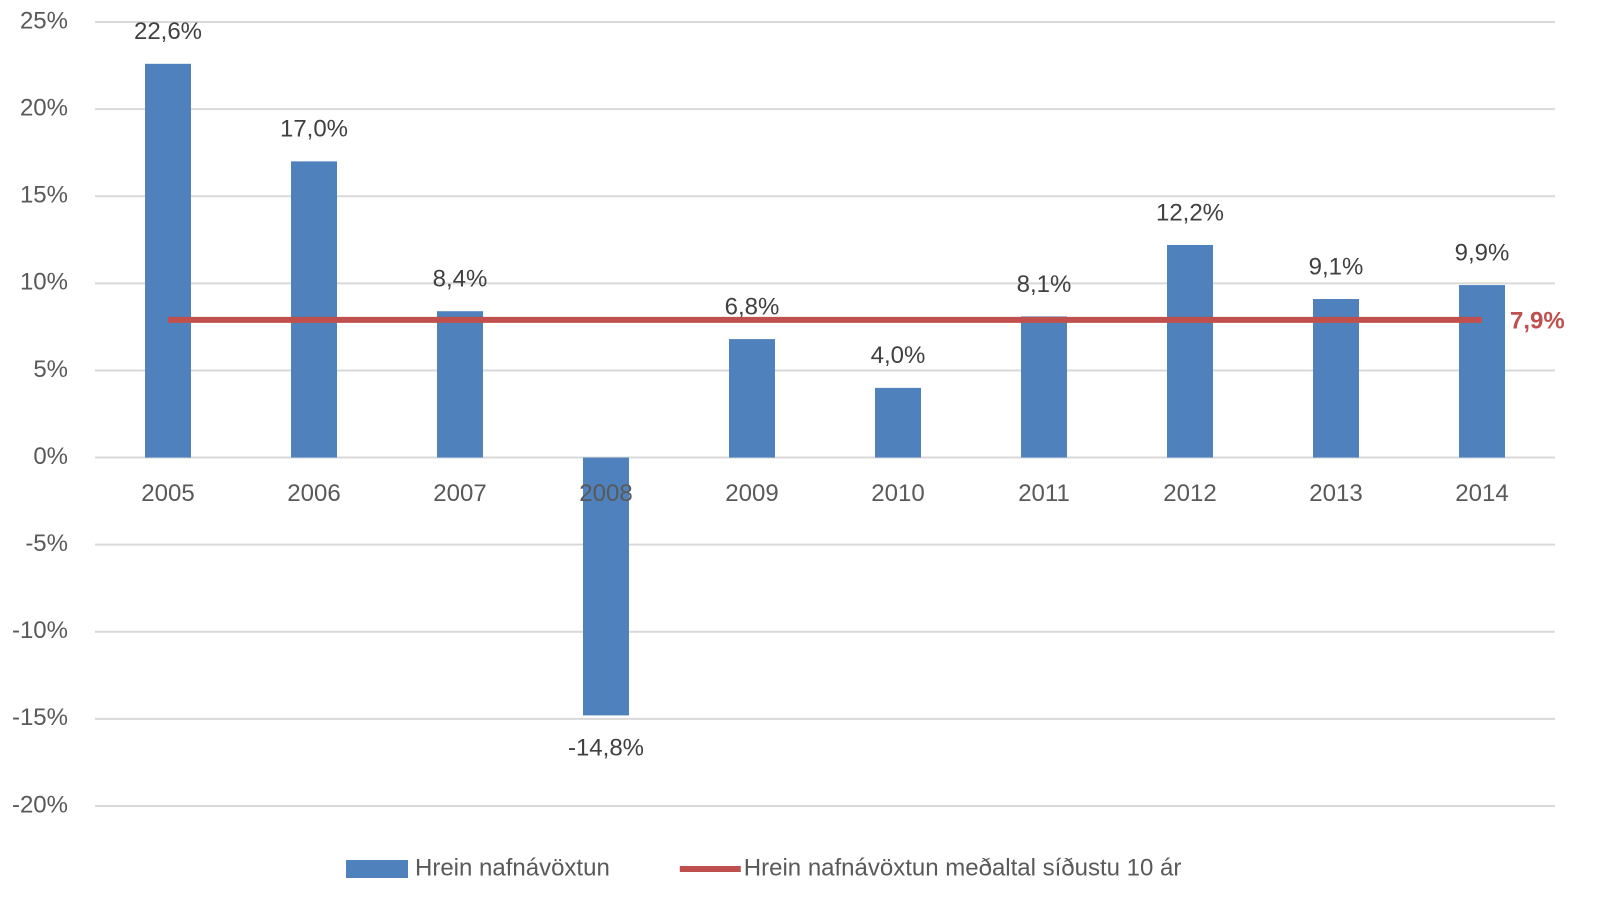 The width and height of the screenshot is (1618, 907). Describe the element at coordinates (40, 804) in the screenshot. I see `y-tick-label: -20%` at that location.